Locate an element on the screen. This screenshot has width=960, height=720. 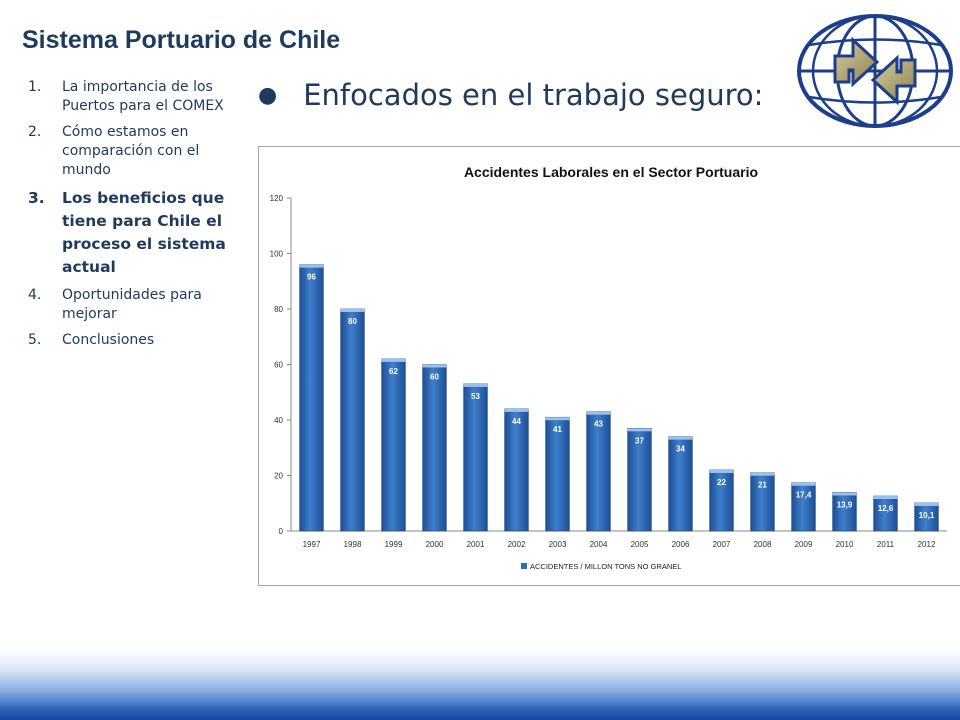
bar-2003 is located at coordinates (557, 474).